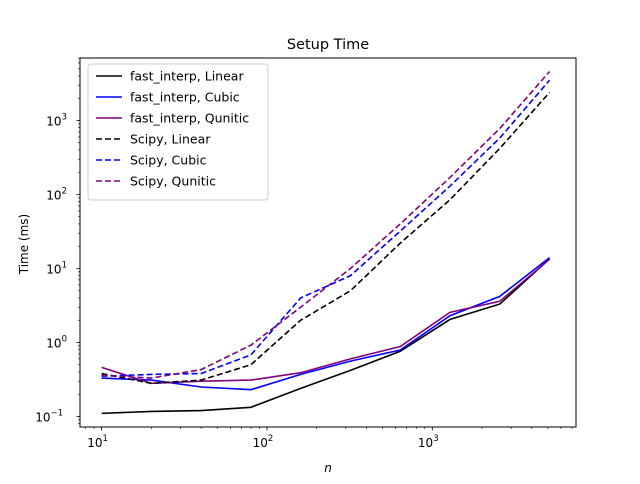 This screenshot has height=484, width=640. Describe the element at coordinates (189, 118) in the screenshot. I see `legend-label-2: fast_interp, Qunitic` at that location.